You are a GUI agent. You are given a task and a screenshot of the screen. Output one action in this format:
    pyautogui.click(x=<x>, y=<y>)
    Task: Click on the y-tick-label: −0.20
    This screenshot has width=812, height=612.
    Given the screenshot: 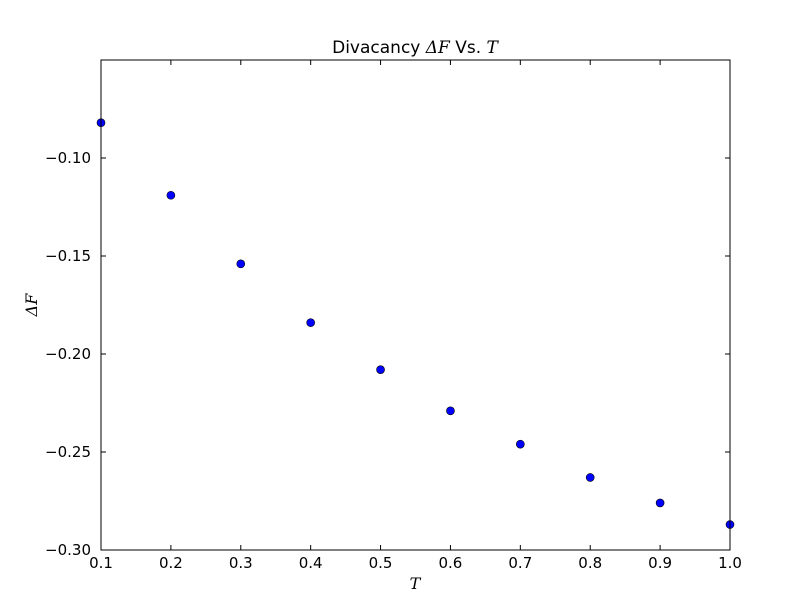 What is the action you would take?
    pyautogui.click(x=68, y=354)
    